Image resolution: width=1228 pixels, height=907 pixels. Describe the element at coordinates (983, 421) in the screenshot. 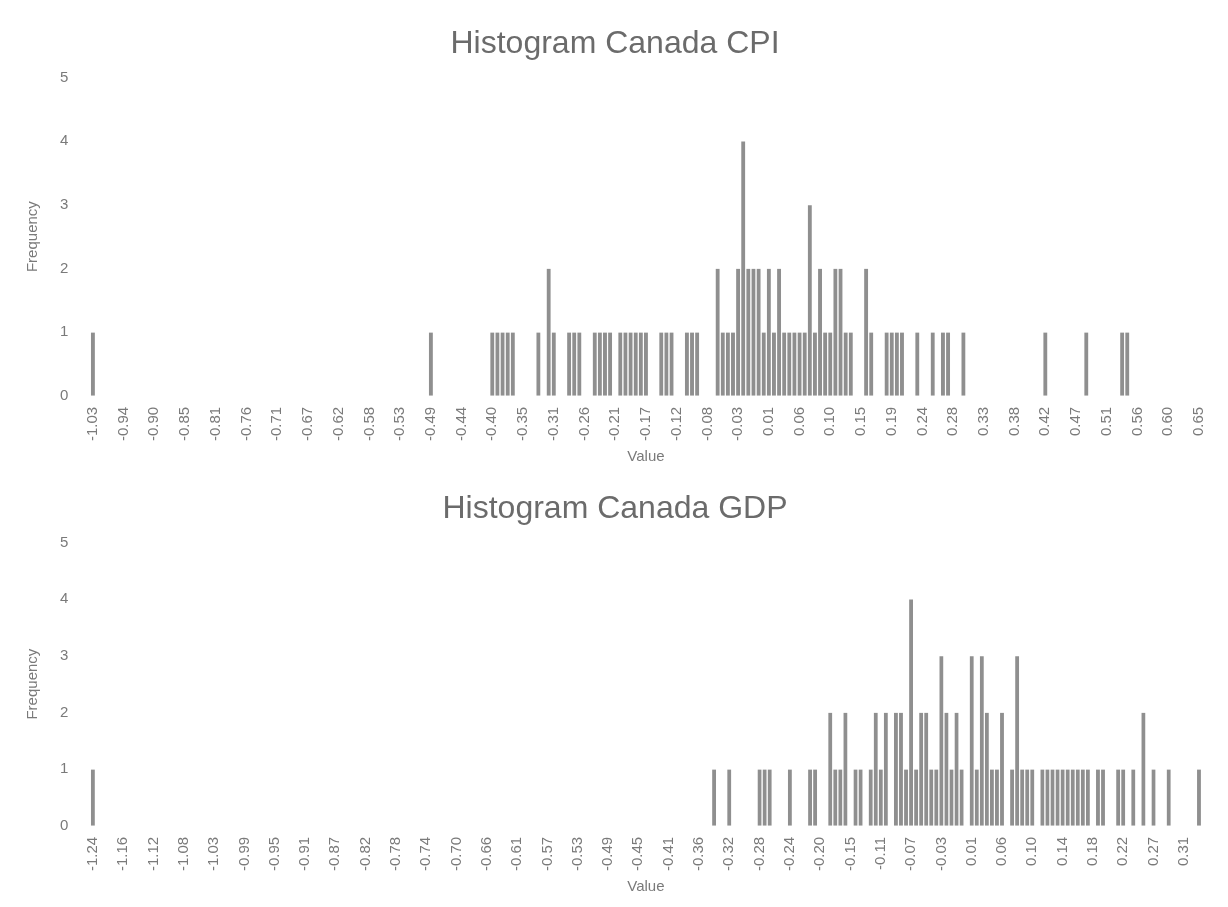

I see `x-tick-label: 0.33` at that location.